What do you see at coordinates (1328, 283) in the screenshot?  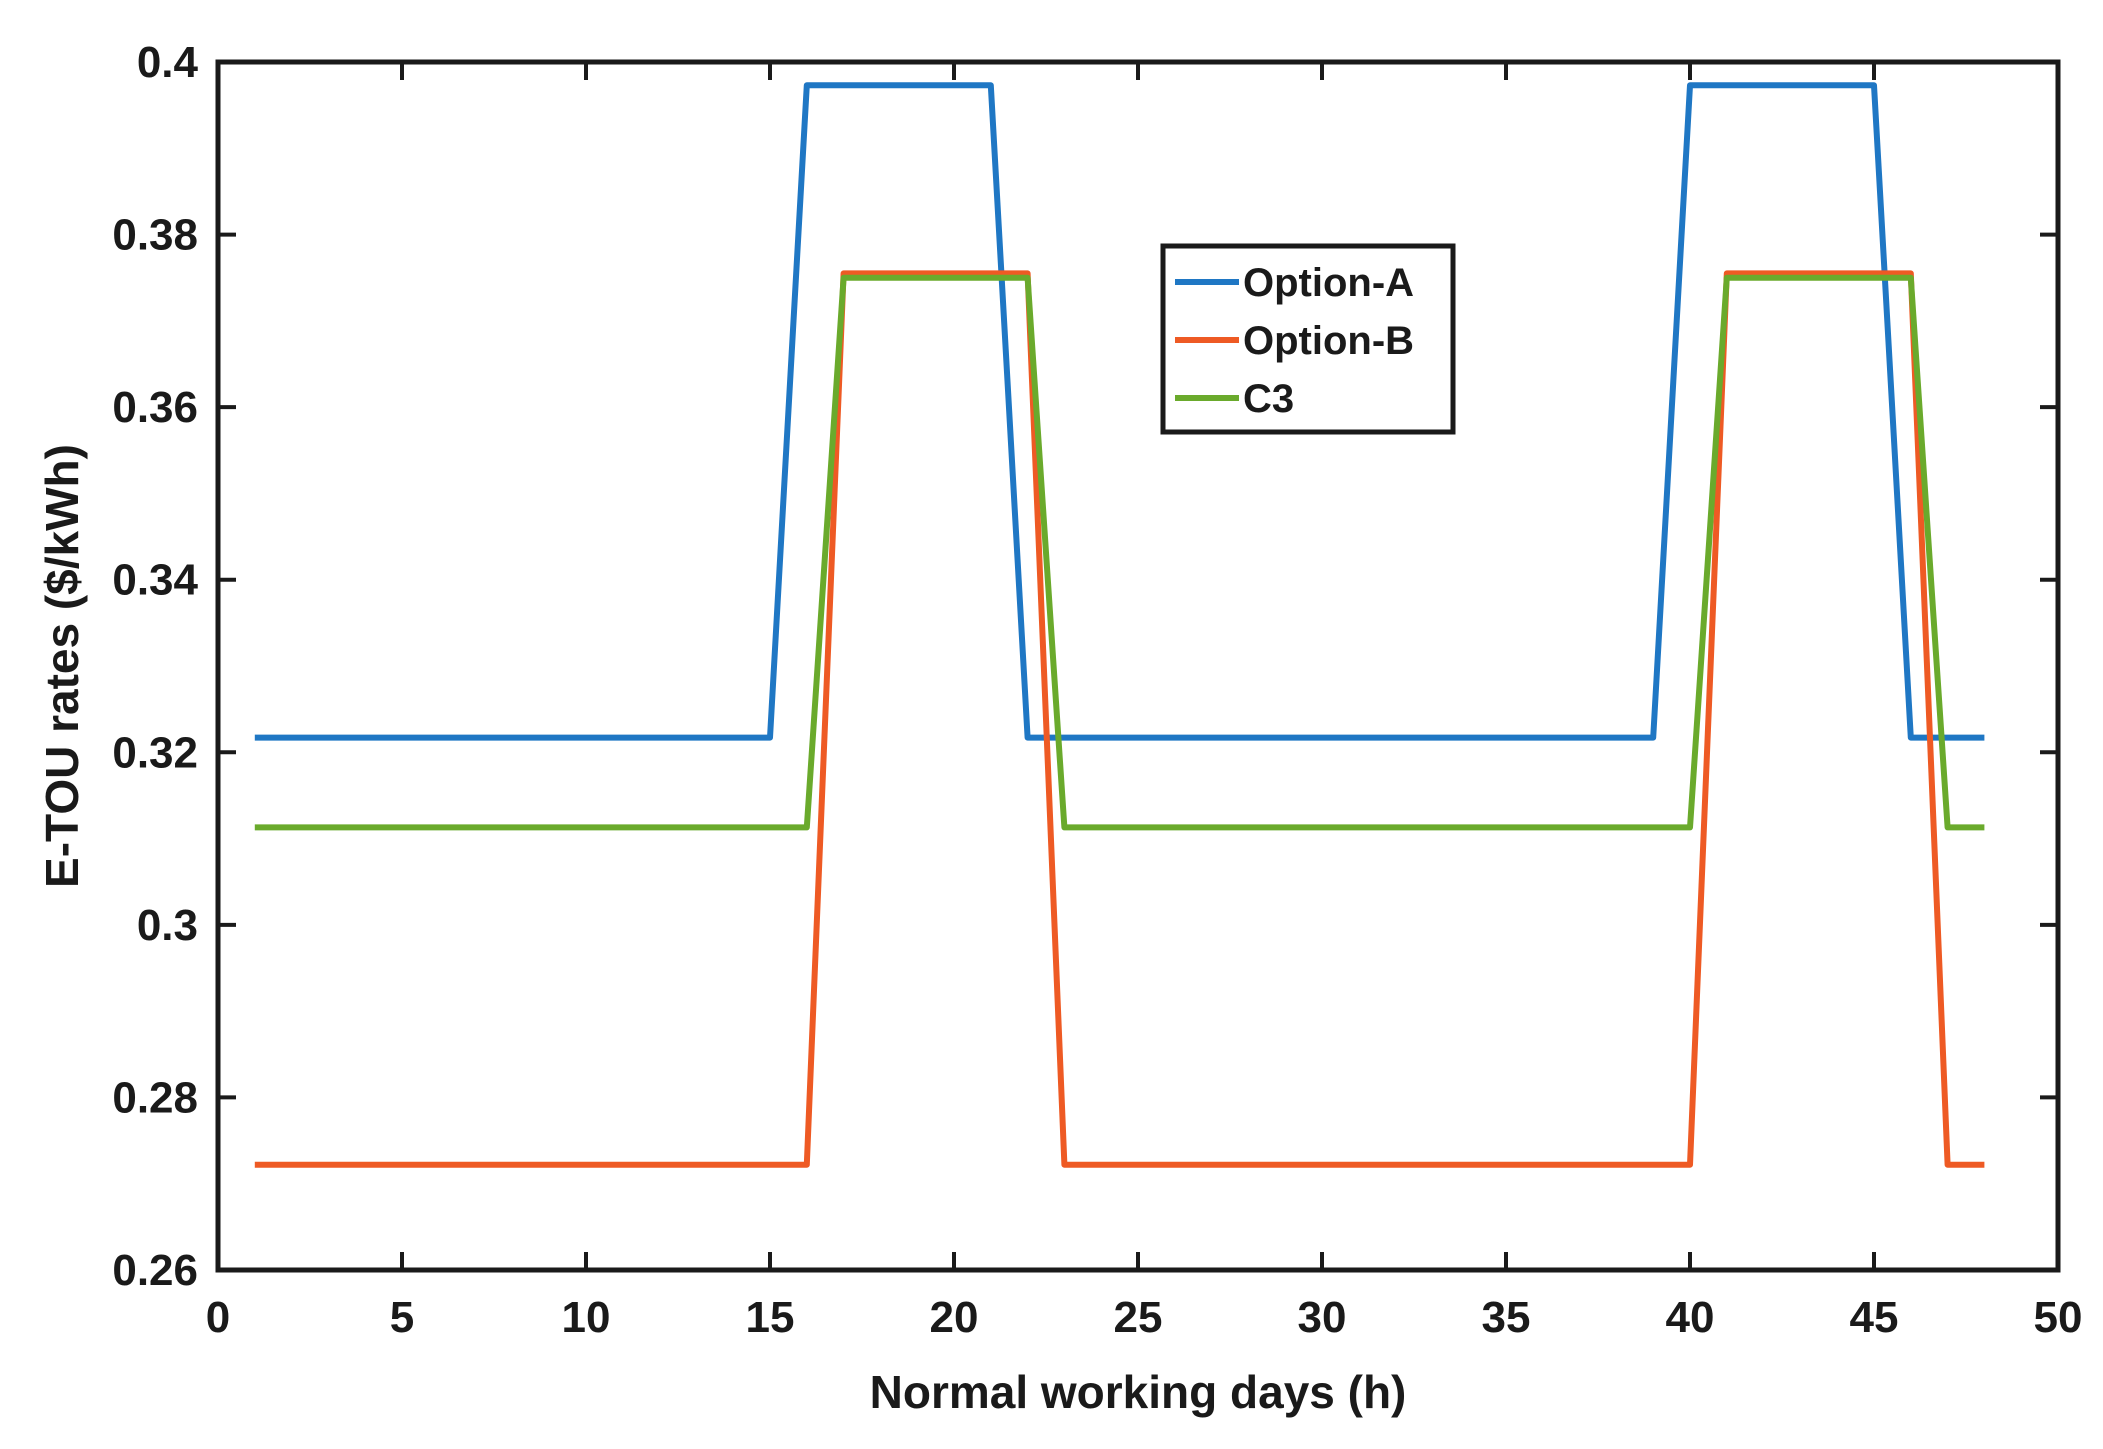 I see `legend-label: Option-A` at bounding box center [1328, 283].